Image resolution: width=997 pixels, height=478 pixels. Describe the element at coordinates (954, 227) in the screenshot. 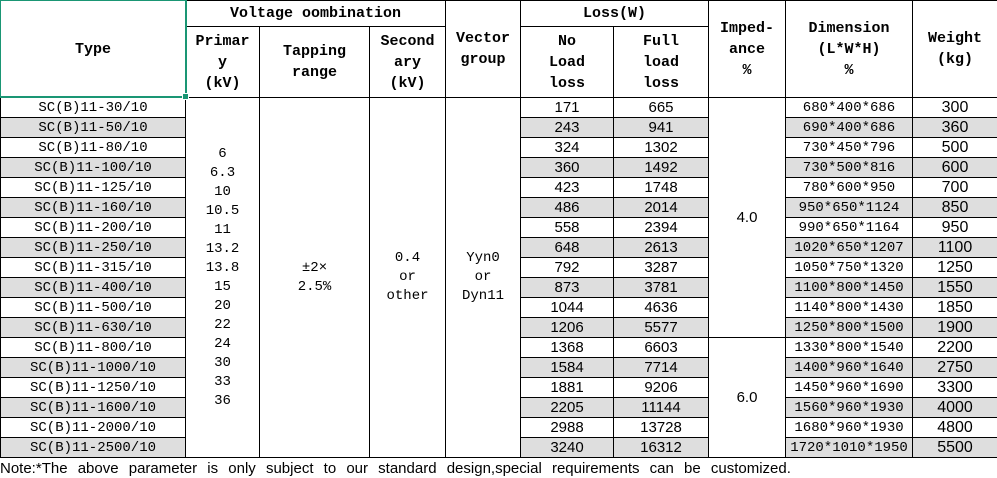

I see `weight-cell: 950` at that location.